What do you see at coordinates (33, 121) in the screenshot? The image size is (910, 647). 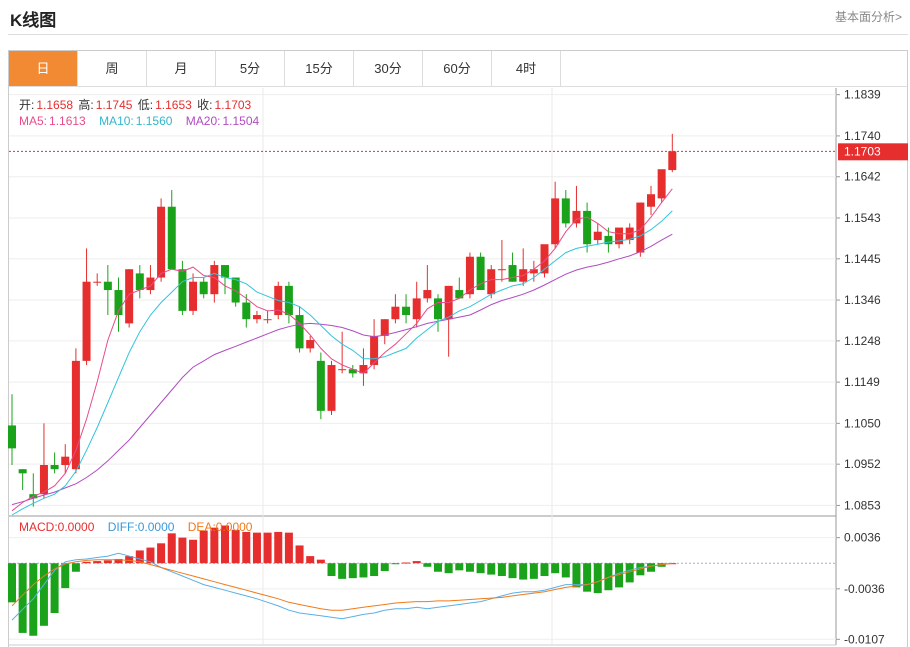 I see `ma5-label: MA5:` at bounding box center [33, 121].